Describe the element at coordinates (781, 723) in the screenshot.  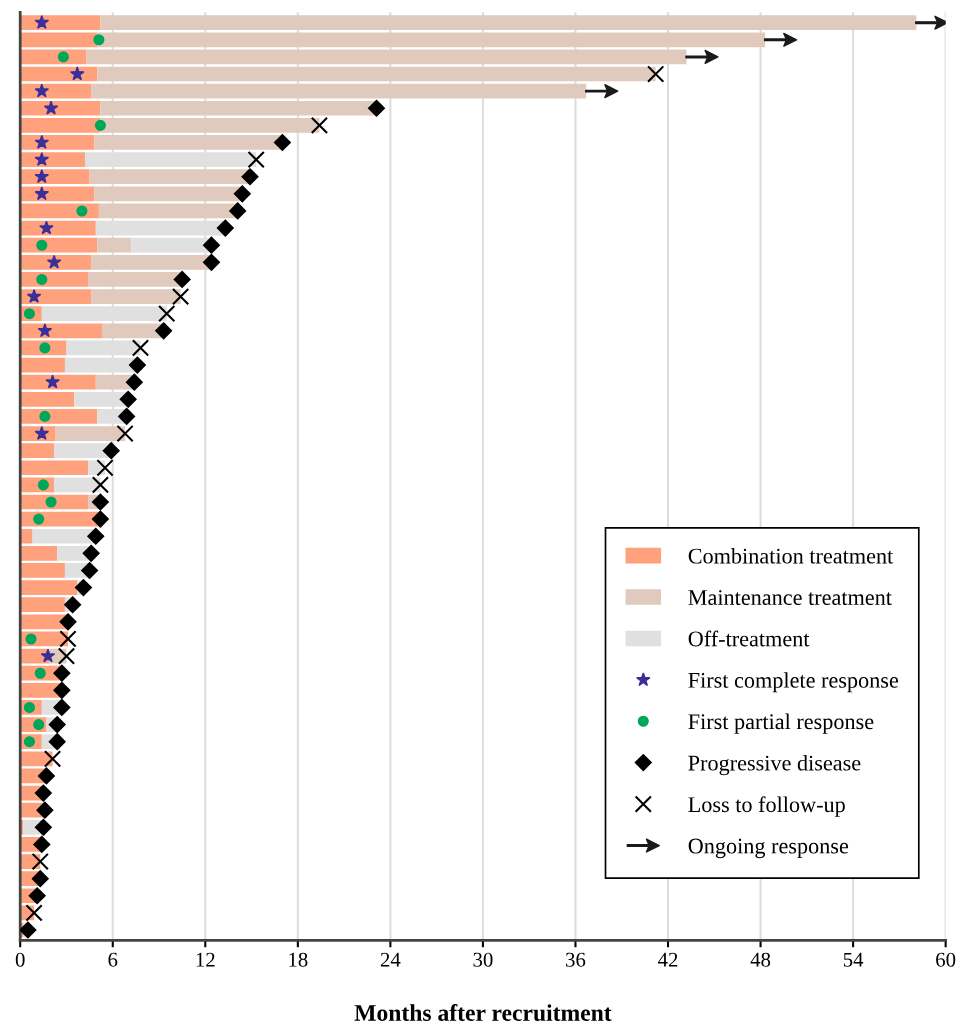
I see `legend-label: First partial response` at that location.